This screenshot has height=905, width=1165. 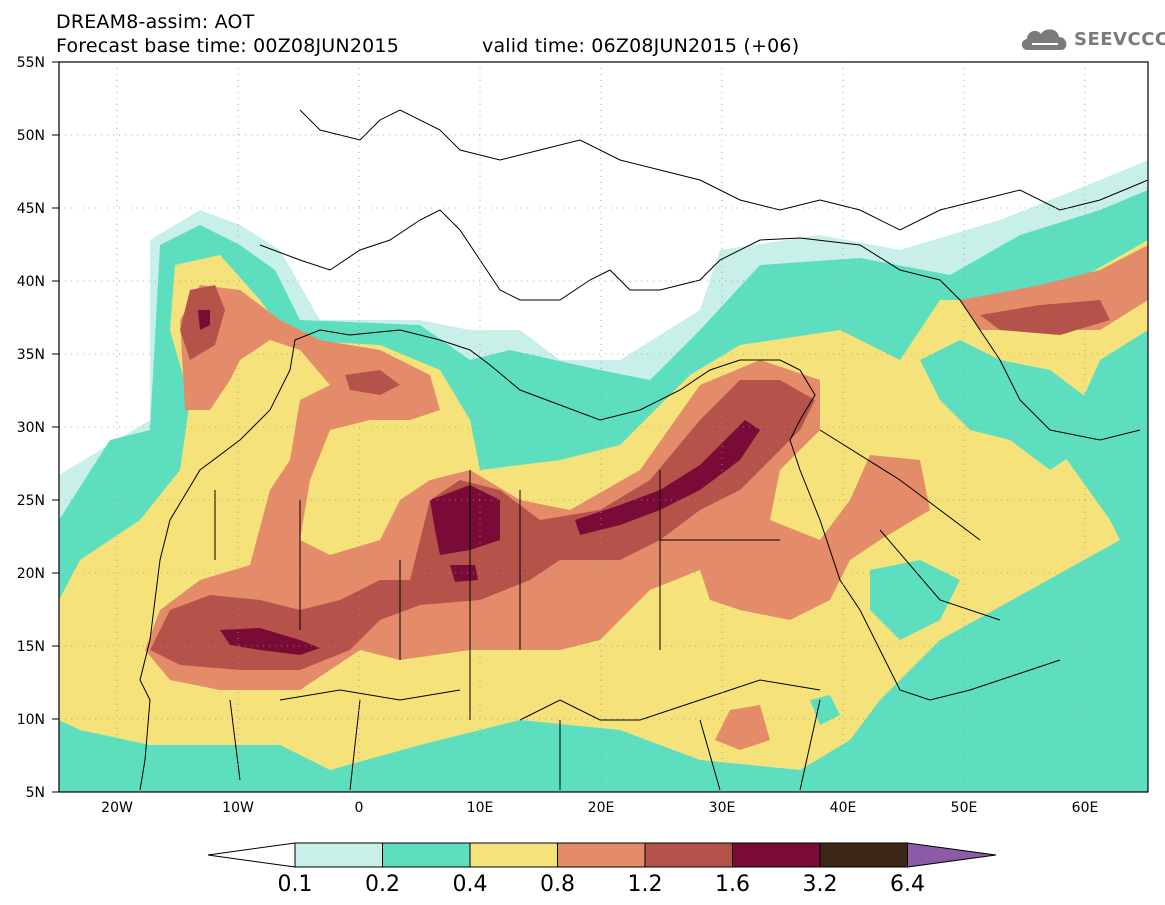 I want to click on lon-label: 60E, so click(x=1085, y=808).